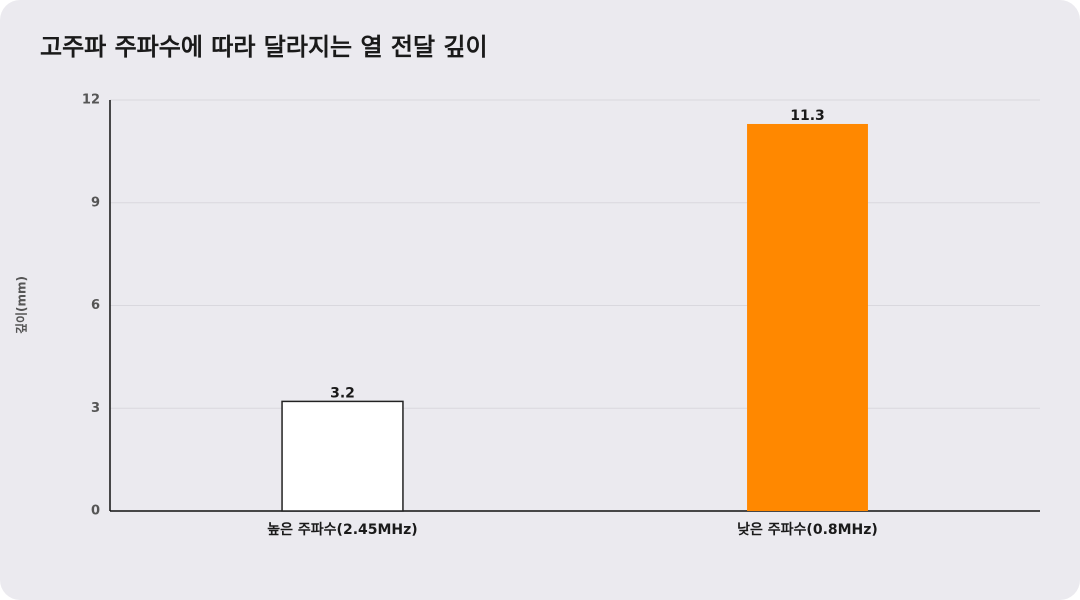 This screenshot has width=1080, height=600. What do you see at coordinates (807, 116) in the screenshot?
I see `value-label: 11.3` at bounding box center [807, 116].